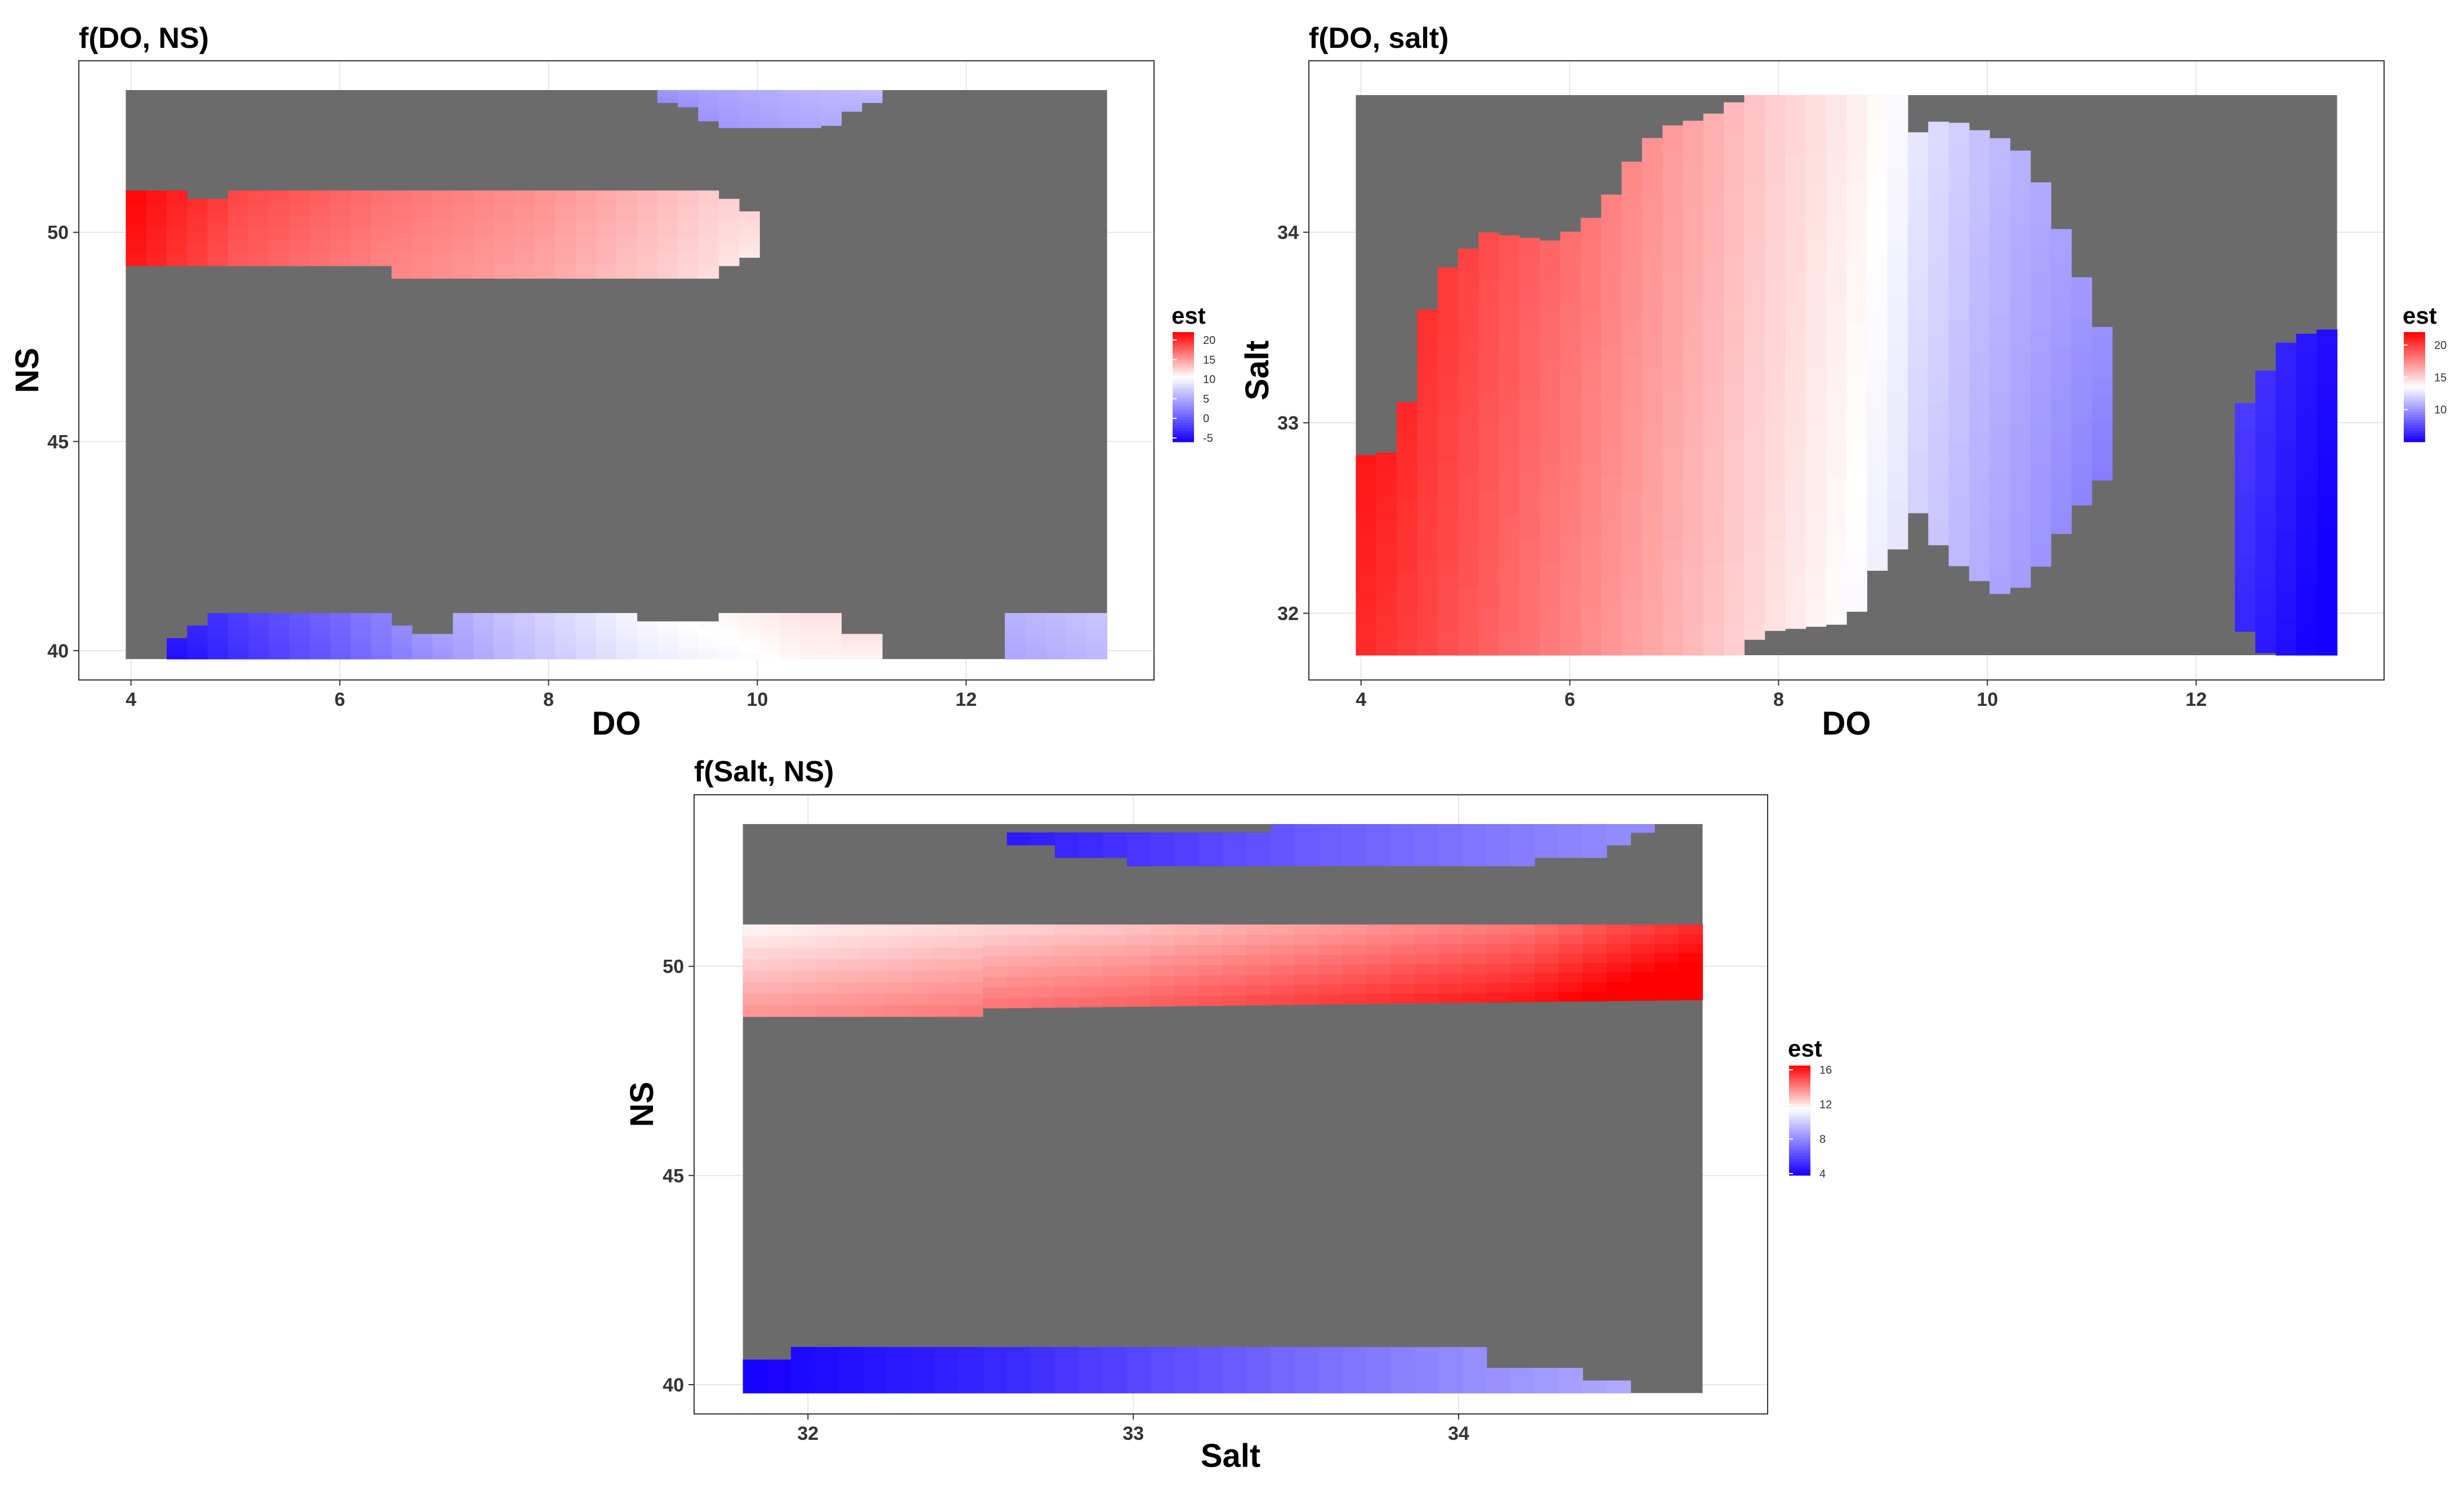 This screenshot has height=1486, width=2464. Describe the element at coordinates (2440, 378) in the screenshot. I see `legend-tick-label: 15` at that location.